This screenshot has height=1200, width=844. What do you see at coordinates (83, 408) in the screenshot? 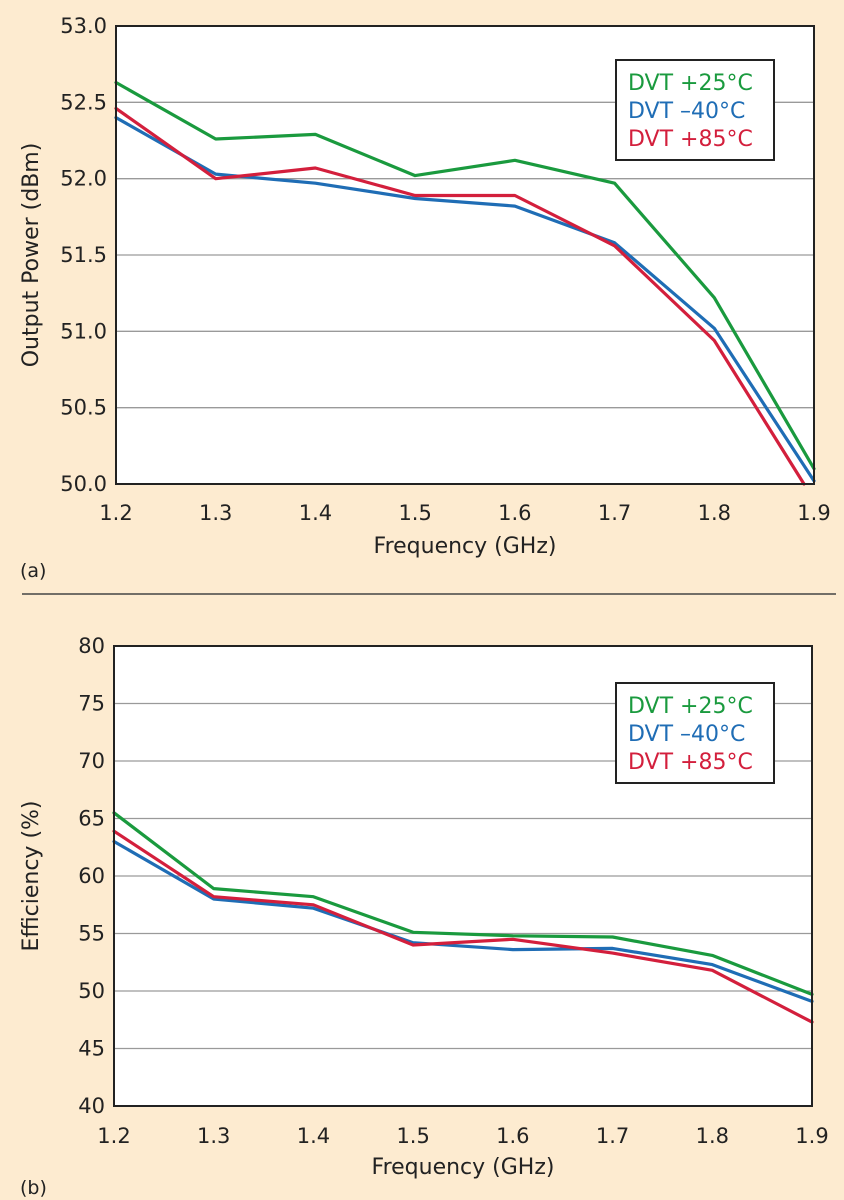
I see `y-tick-label: 50.5` at bounding box center [83, 408].